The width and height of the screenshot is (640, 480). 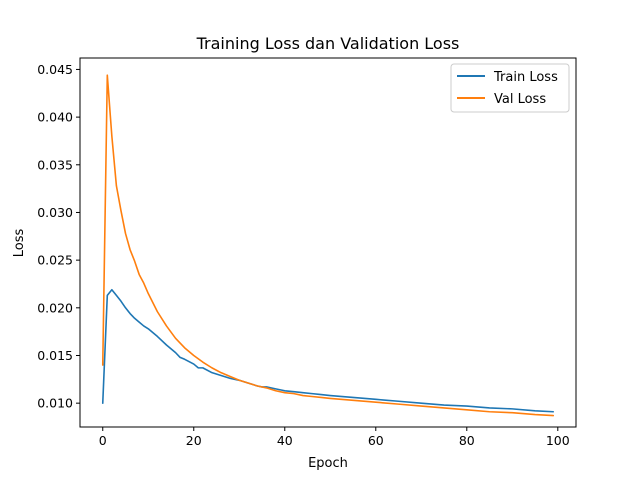 I want to click on x-tick-label: 100, so click(x=558, y=440).